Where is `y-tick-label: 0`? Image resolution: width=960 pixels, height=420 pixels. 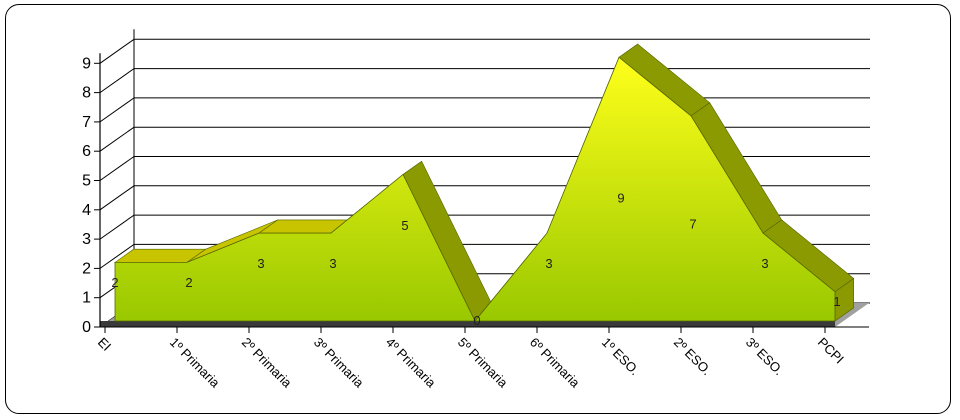 y-tick-label: 0 is located at coordinates (86, 327).